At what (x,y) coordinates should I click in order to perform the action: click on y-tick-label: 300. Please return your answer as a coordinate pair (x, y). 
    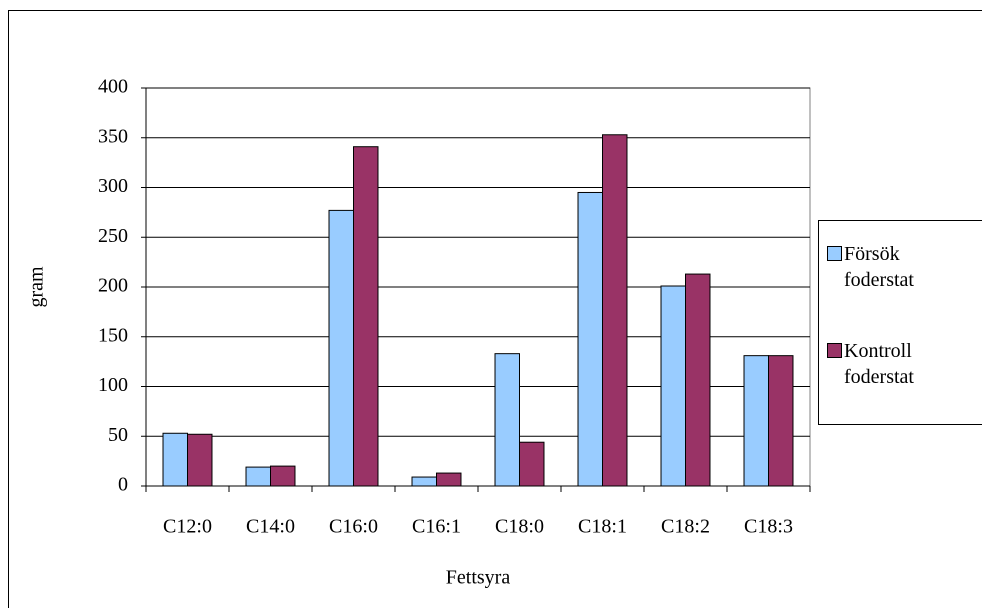
    Looking at the image, I should click on (113, 186).